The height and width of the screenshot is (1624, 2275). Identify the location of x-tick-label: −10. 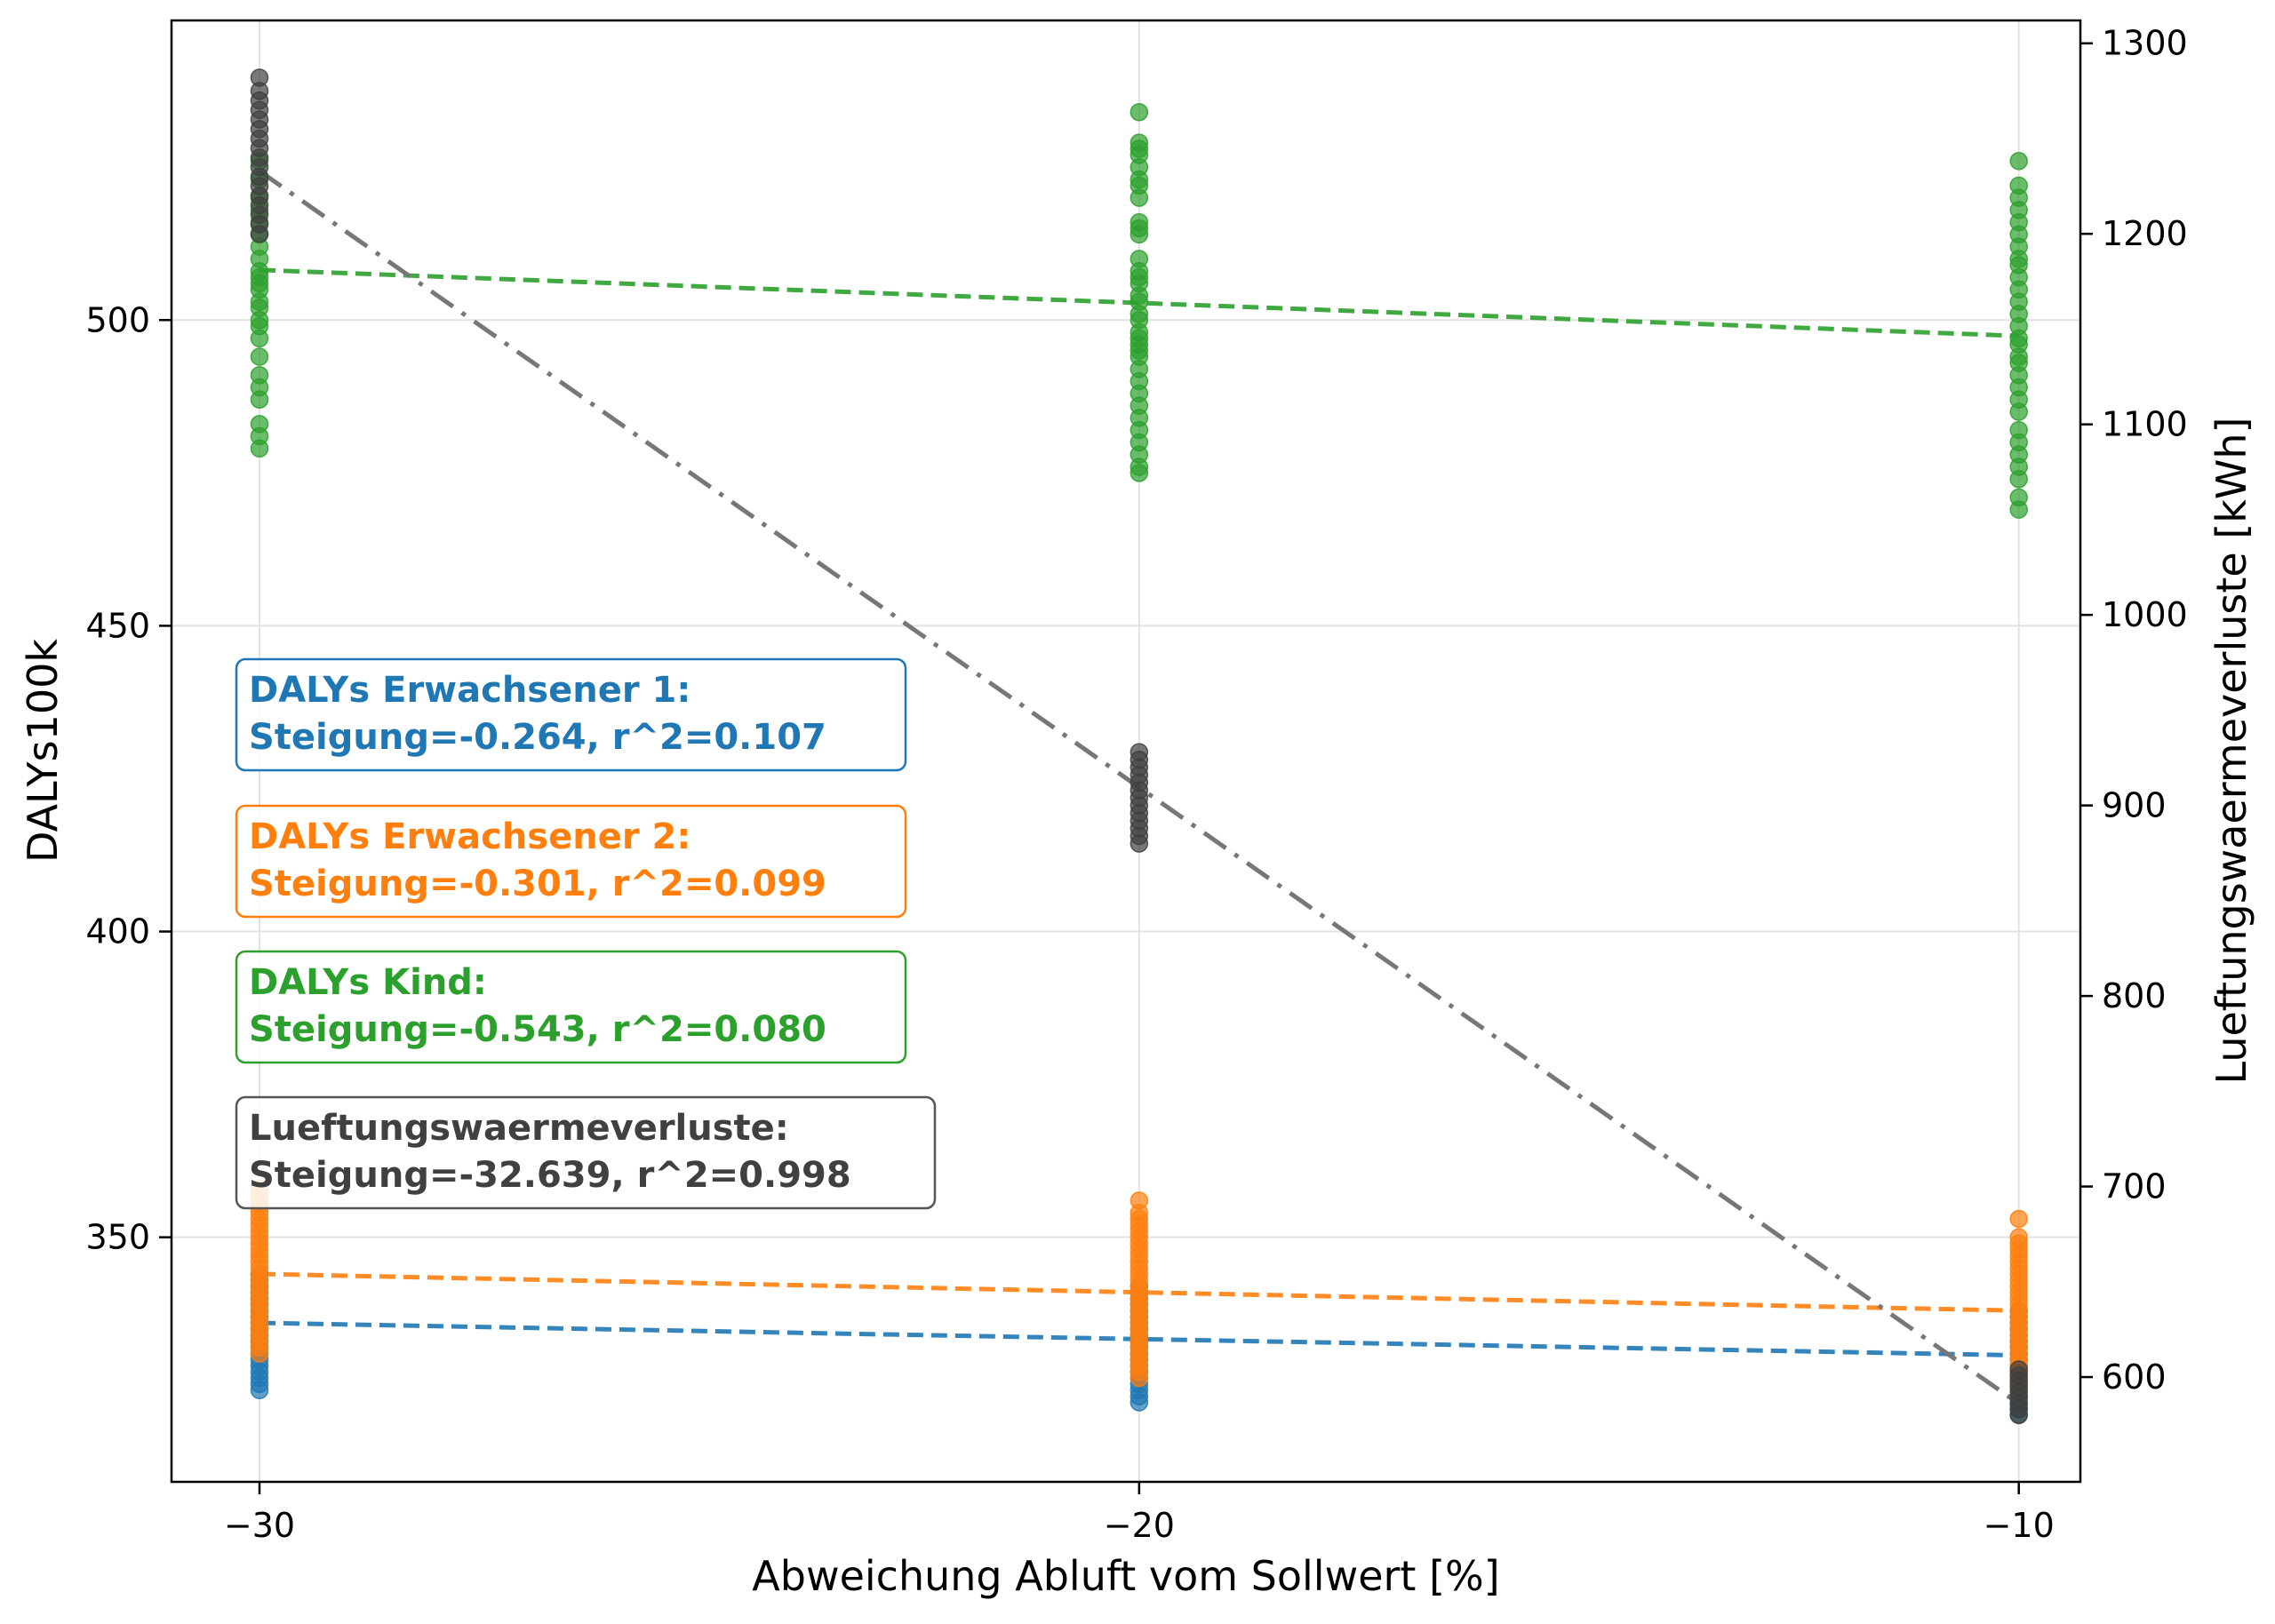
(2019, 1525).